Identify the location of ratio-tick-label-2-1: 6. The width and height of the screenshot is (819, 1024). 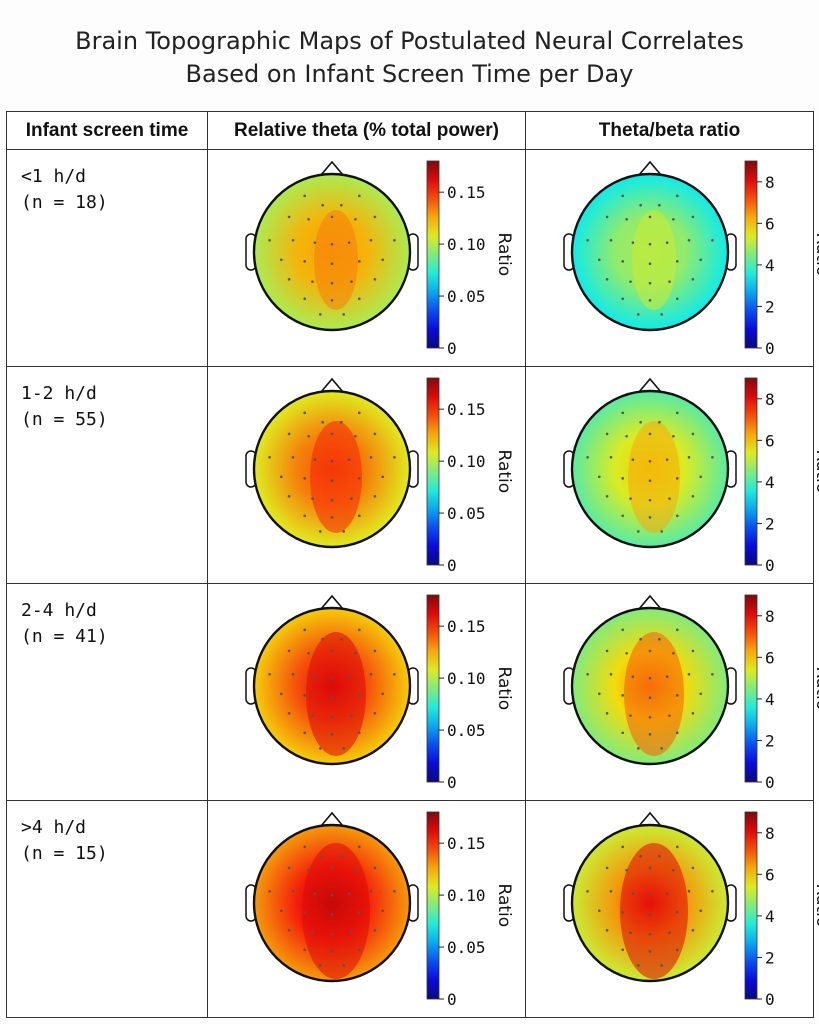
(770, 657).